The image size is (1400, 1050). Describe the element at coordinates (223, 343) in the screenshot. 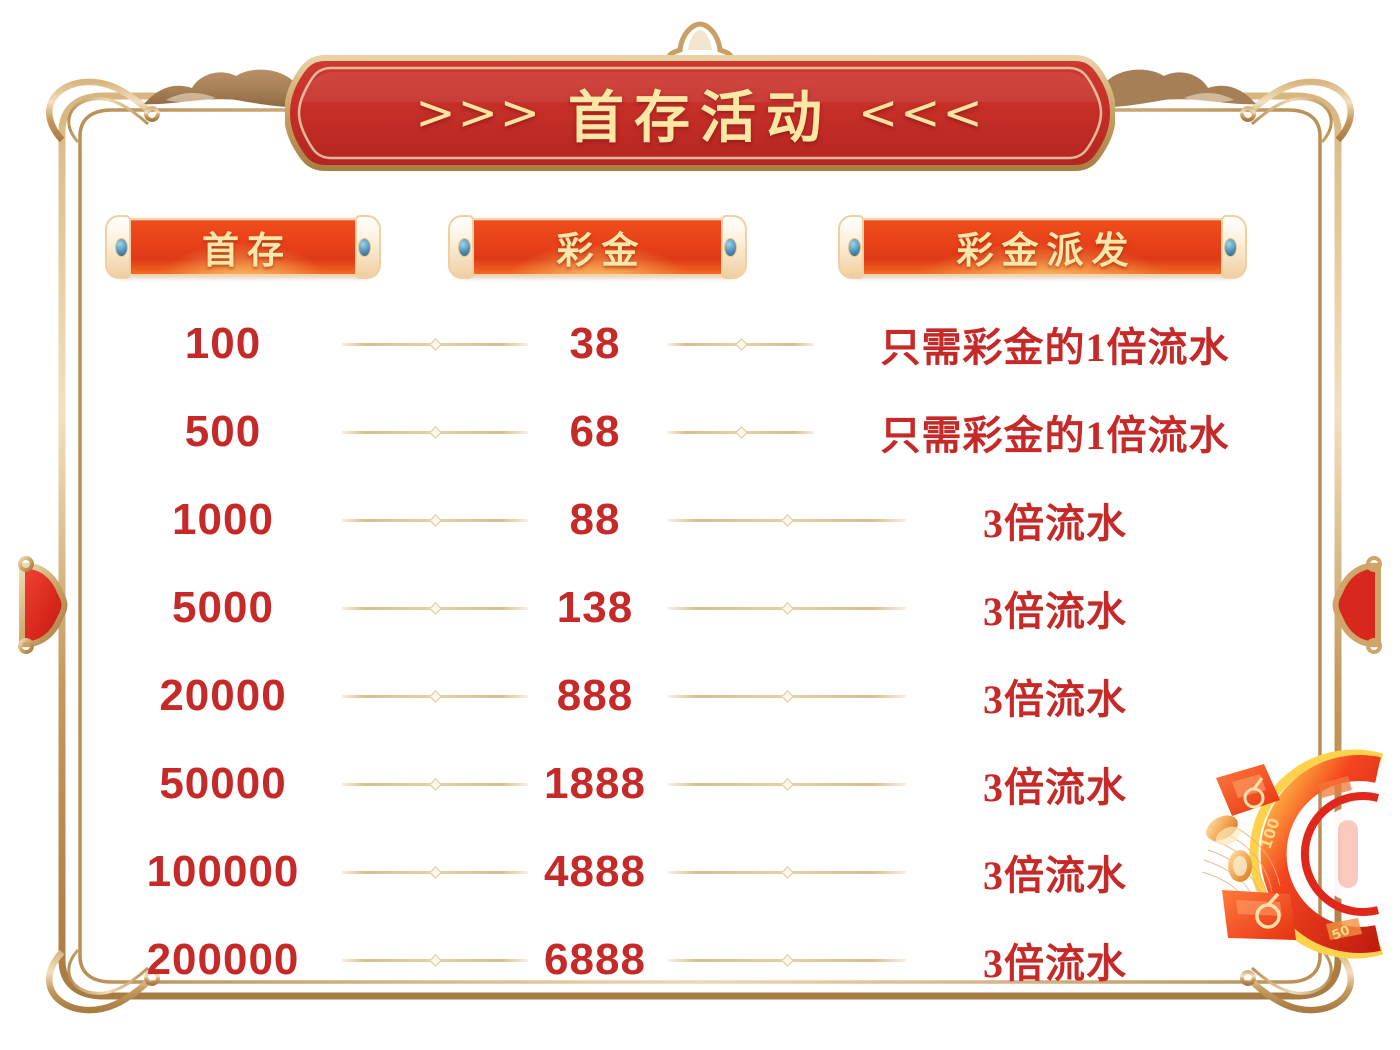

I see `deposit-amount: 100` at that location.